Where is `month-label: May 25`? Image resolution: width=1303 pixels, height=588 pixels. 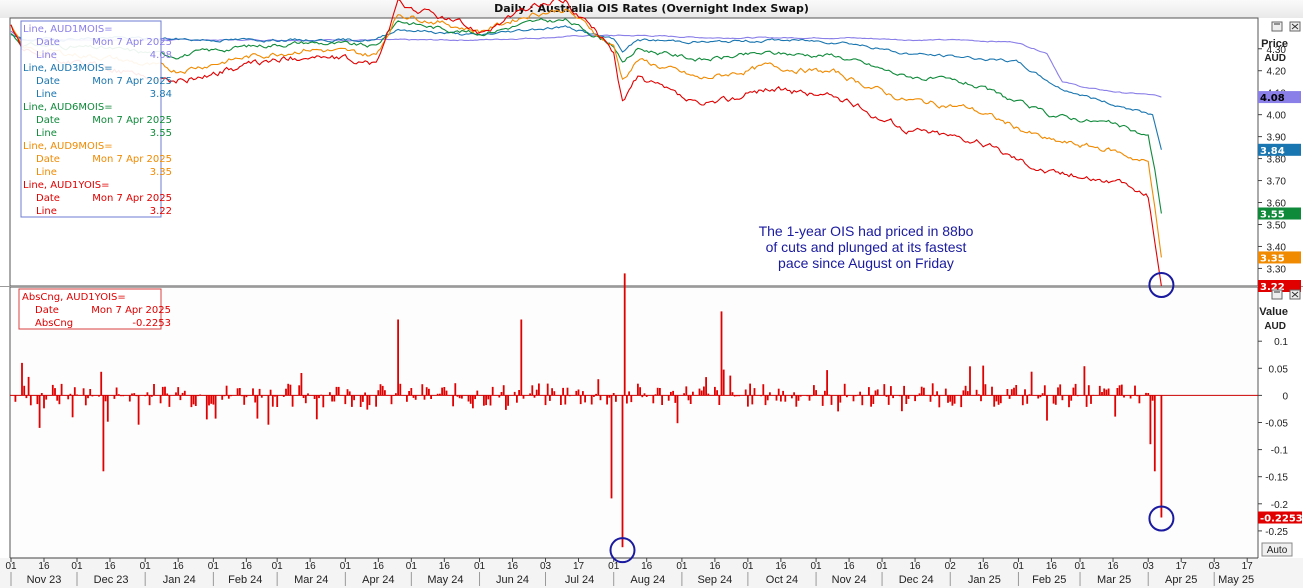 month-label: May 25 is located at coordinates (1236, 580).